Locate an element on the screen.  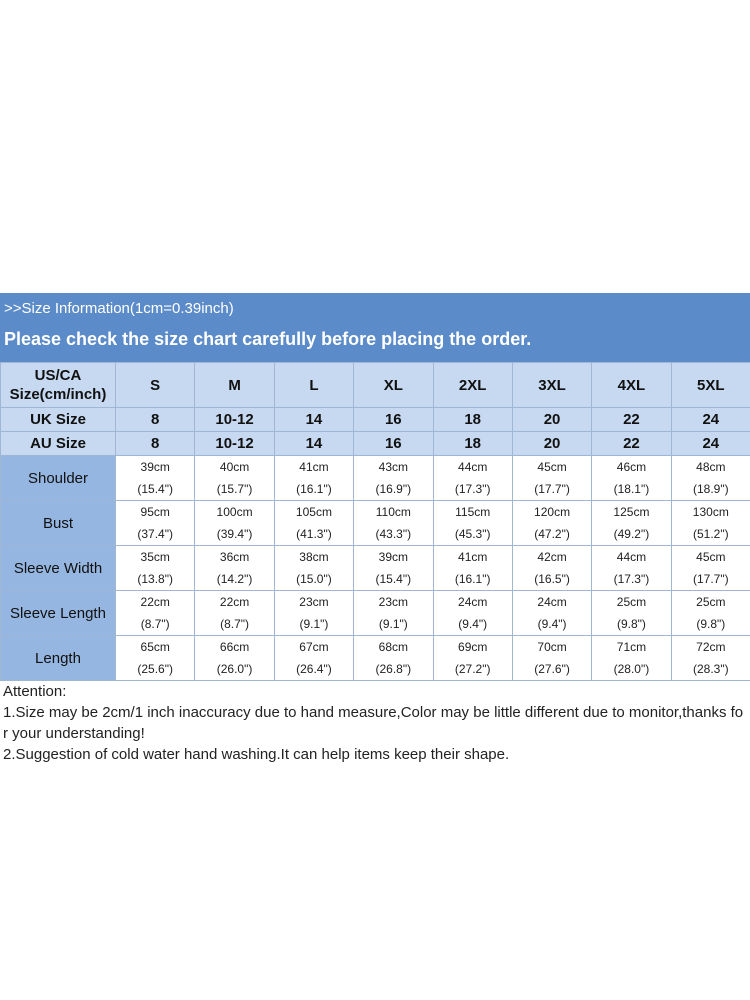
measure-cell: 105cm (41.3") is located at coordinates (314, 523).